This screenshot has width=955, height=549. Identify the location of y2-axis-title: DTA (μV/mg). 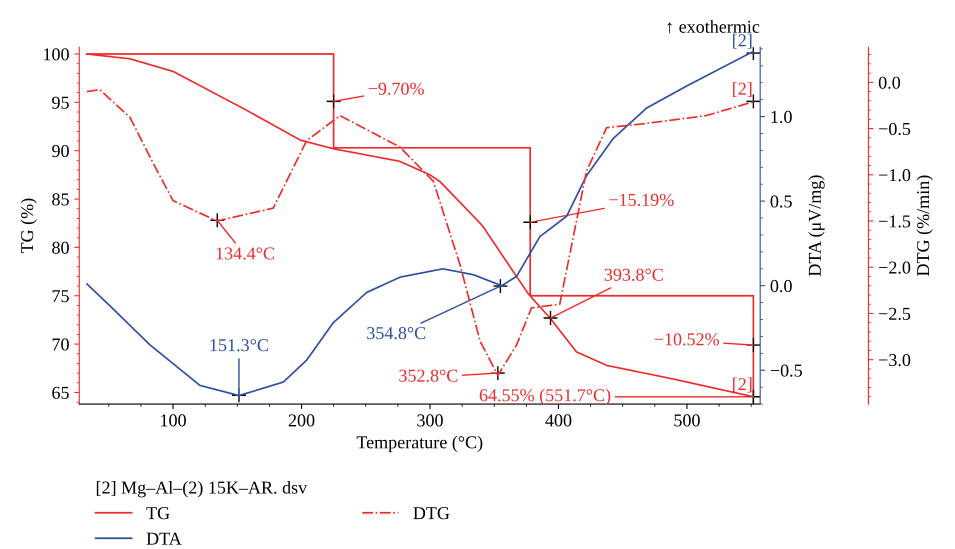
(816, 225).